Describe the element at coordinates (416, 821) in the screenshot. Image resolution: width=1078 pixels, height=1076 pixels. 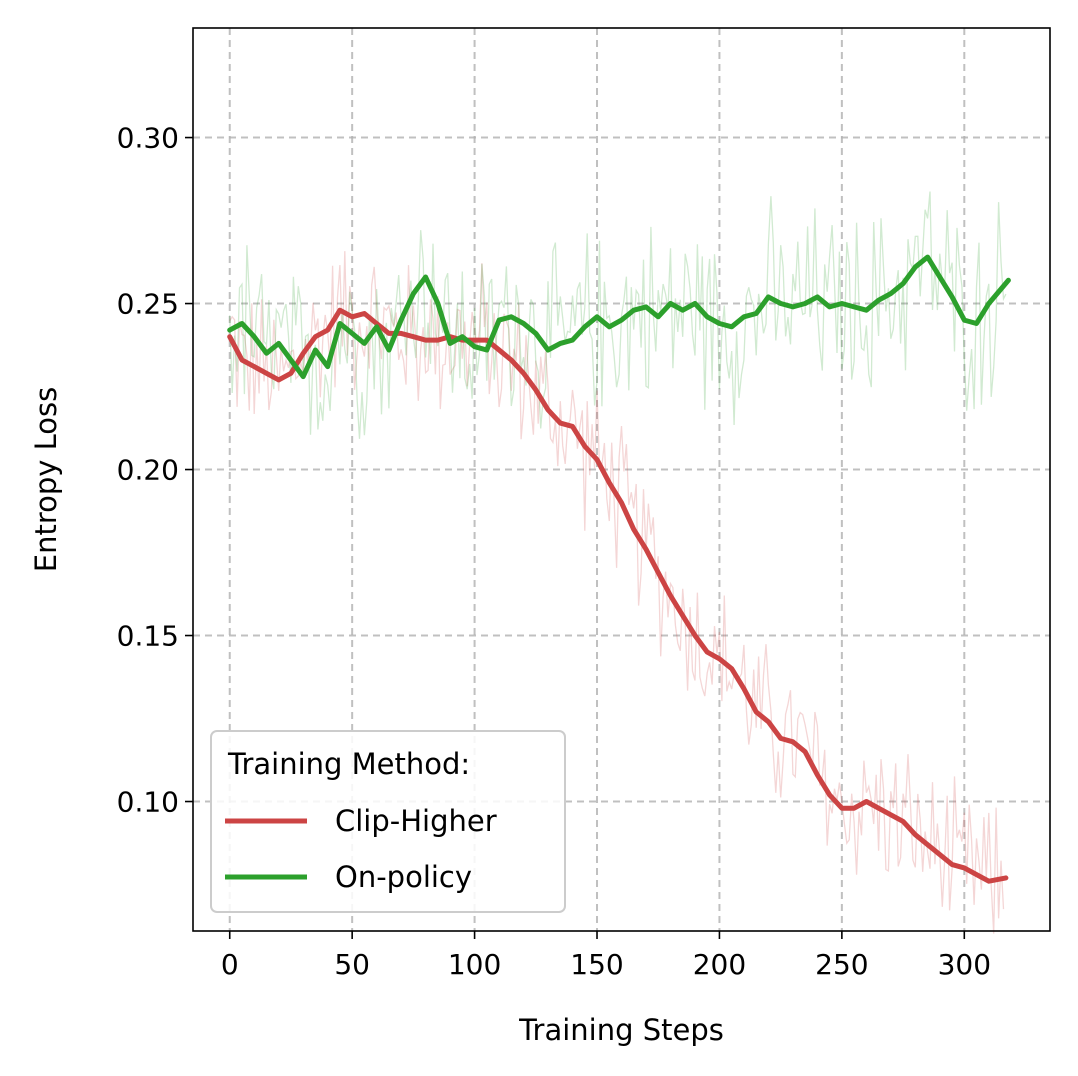
I see `legend-label-clip-higher: Clip-Higher` at that location.